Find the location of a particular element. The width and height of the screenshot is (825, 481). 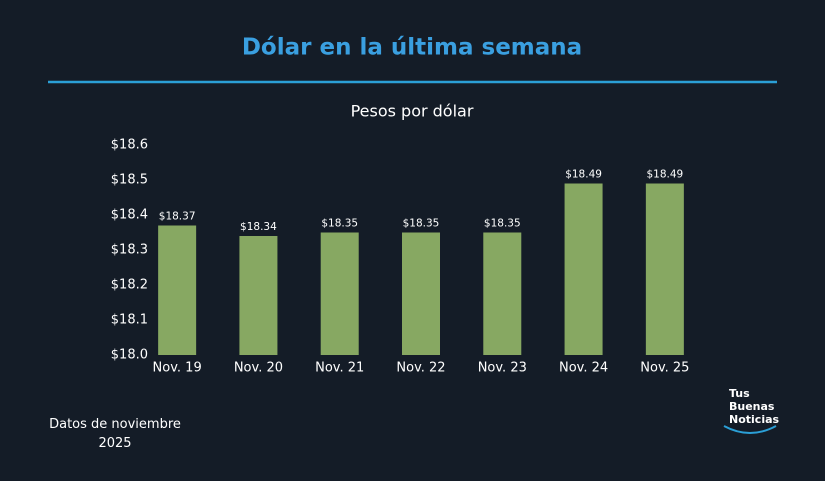

logo-text: Buenas is located at coordinates (752, 406).